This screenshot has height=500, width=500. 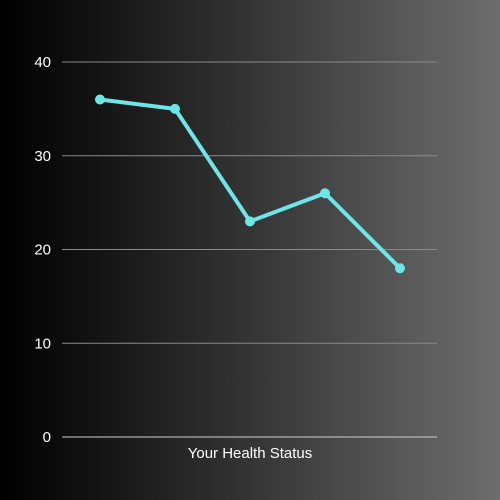 What do you see at coordinates (42, 343) in the screenshot?
I see `y-tick-label: 10` at bounding box center [42, 343].